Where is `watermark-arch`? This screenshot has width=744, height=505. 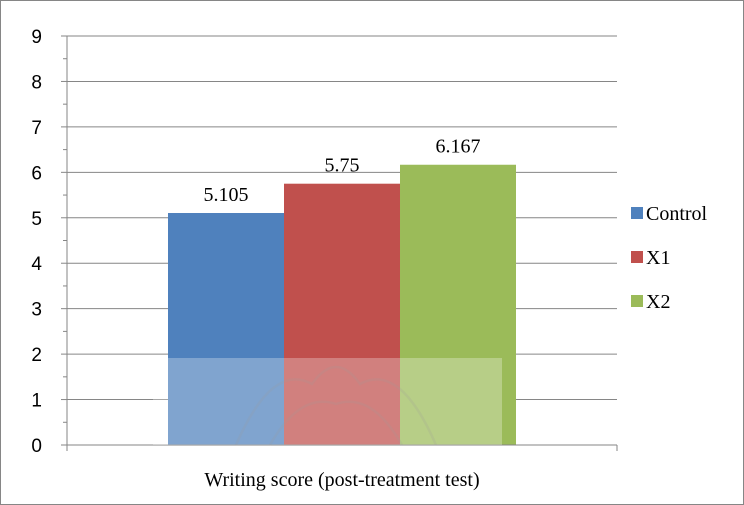 watermark-arch is located at coordinates (336, 405).